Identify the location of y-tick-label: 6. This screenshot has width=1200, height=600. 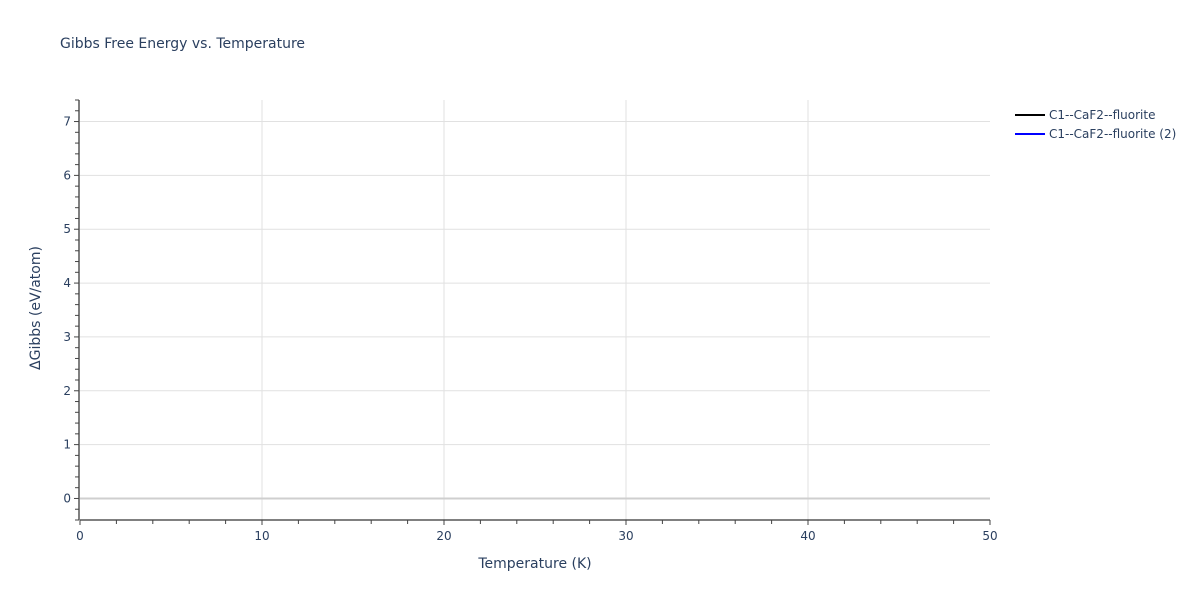
(67, 175).